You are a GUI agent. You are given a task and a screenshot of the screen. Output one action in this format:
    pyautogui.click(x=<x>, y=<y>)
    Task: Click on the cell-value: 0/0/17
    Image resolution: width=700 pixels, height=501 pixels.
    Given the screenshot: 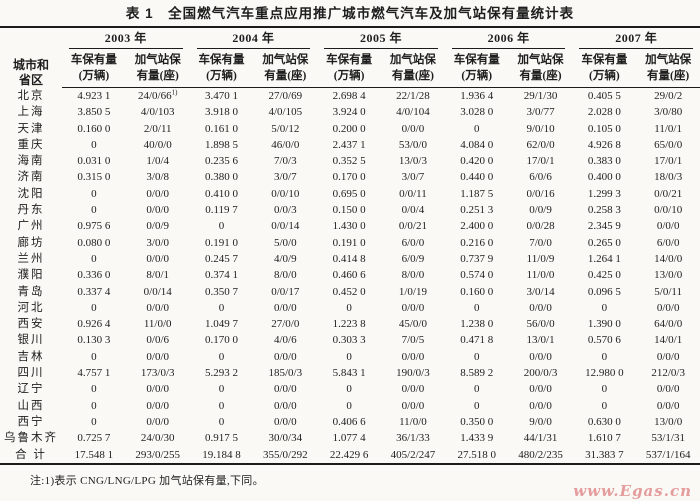 What is the action you would take?
    pyautogui.click(x=285, y=291)
    